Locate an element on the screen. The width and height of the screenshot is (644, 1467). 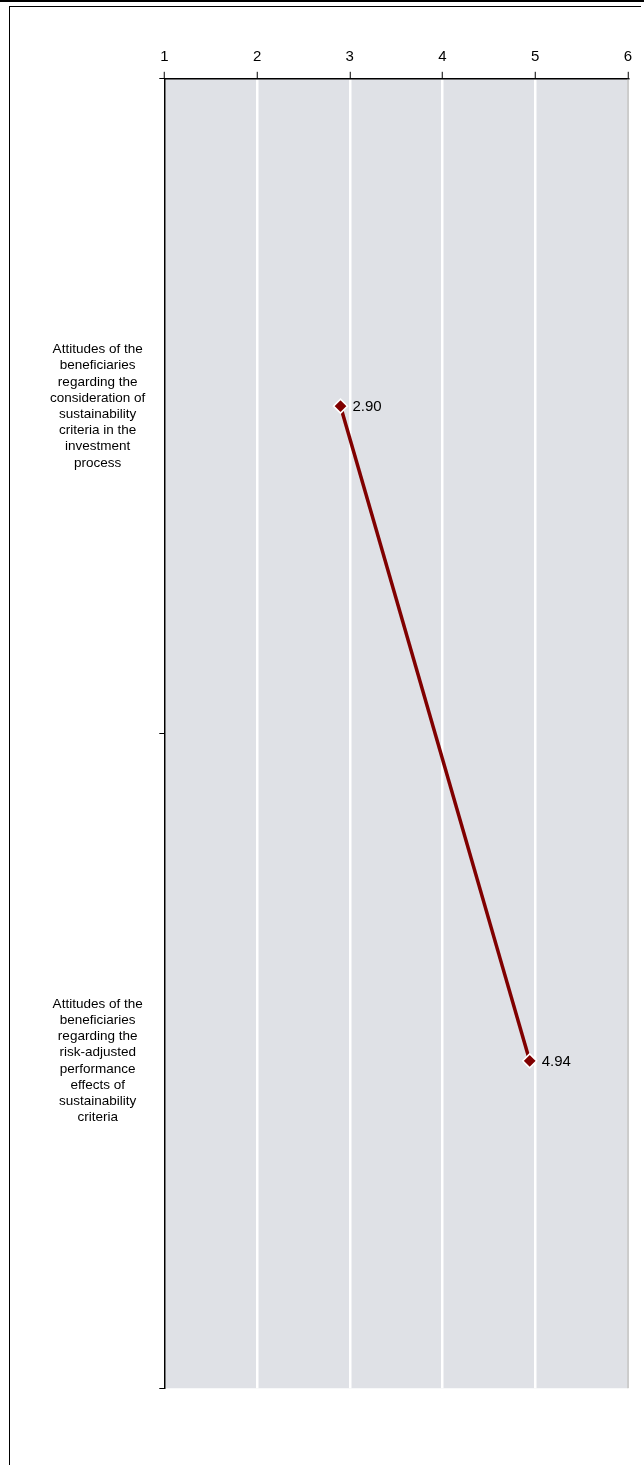
data-label: 2.90 is located at coordinates (367, 406).